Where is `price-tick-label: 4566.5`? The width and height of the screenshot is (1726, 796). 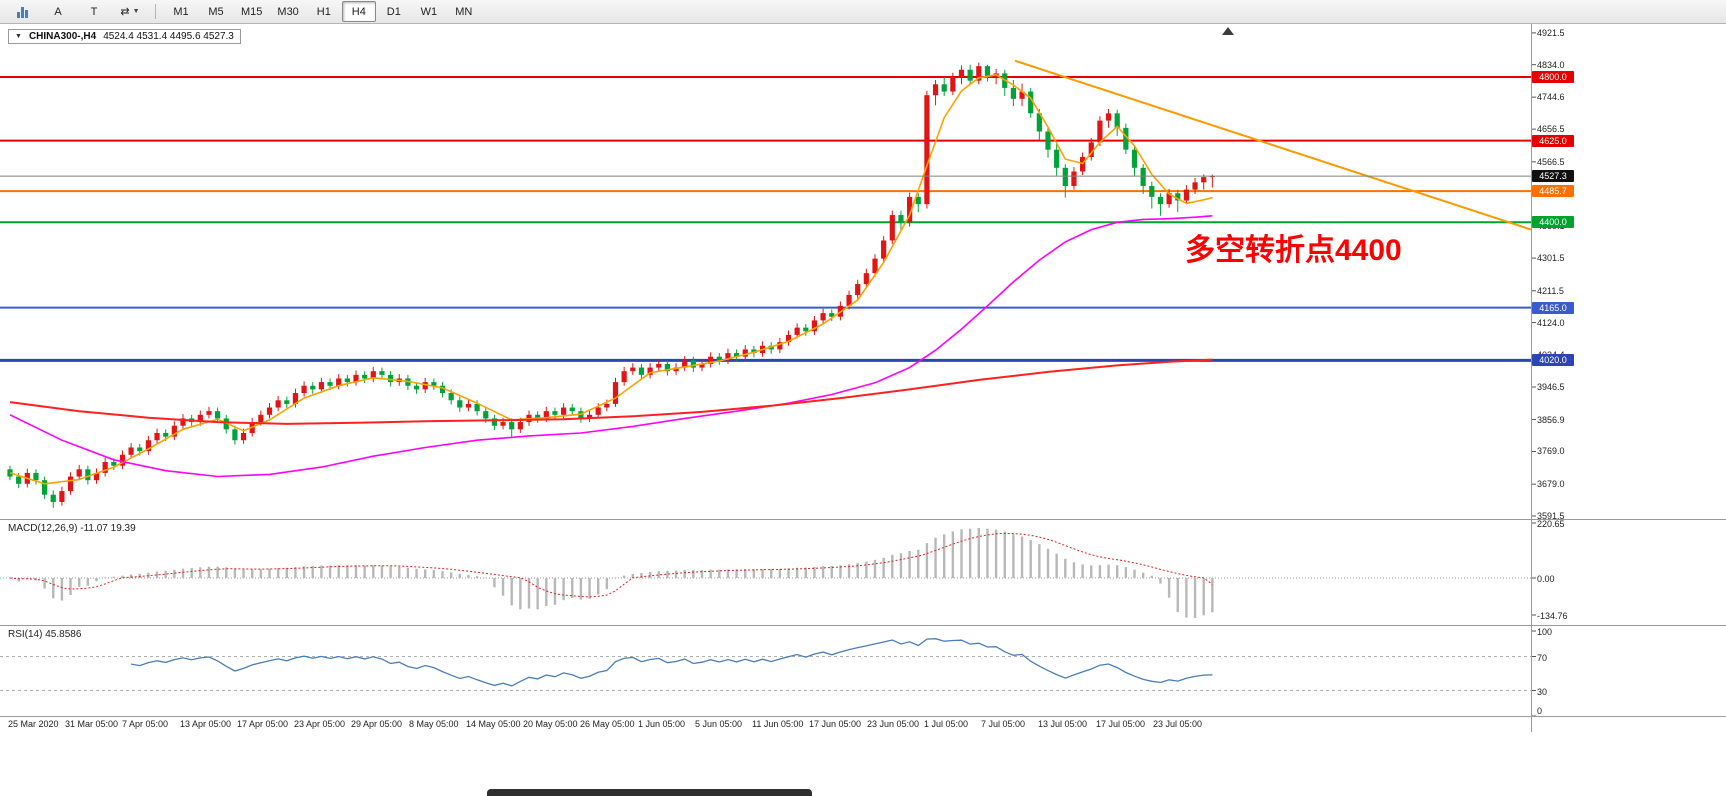 price-tick-label: 4566.5 is located at coordinates (1551, 161).